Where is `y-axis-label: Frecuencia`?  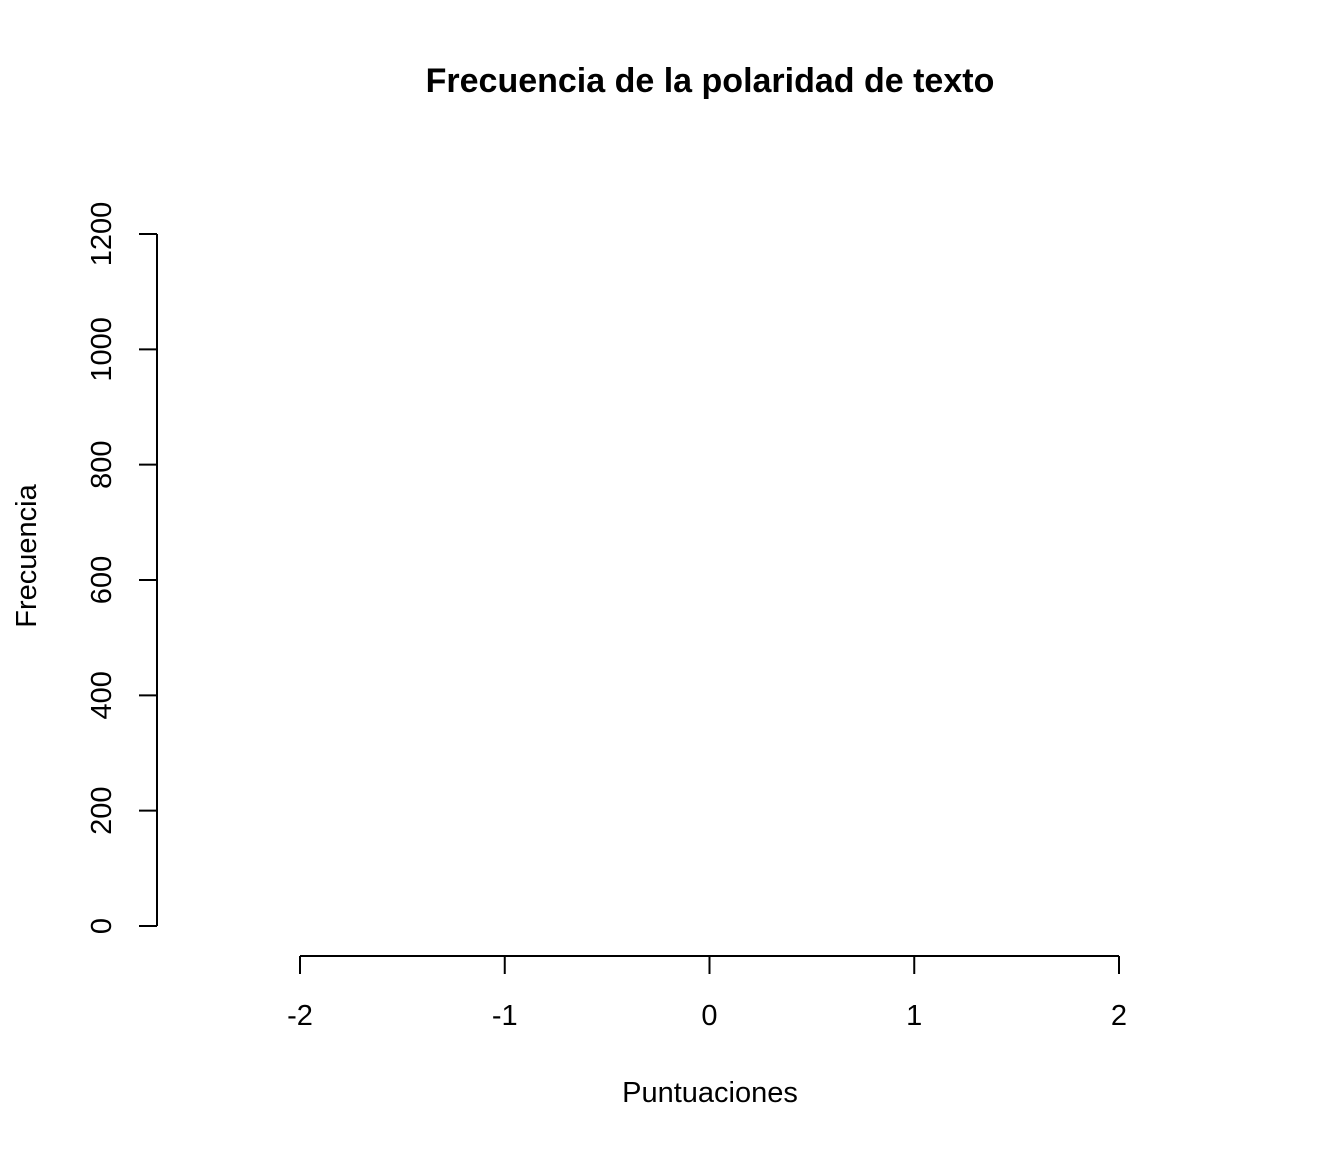
y-axis-label: Frecuencia is located at coordinates (27, 555).